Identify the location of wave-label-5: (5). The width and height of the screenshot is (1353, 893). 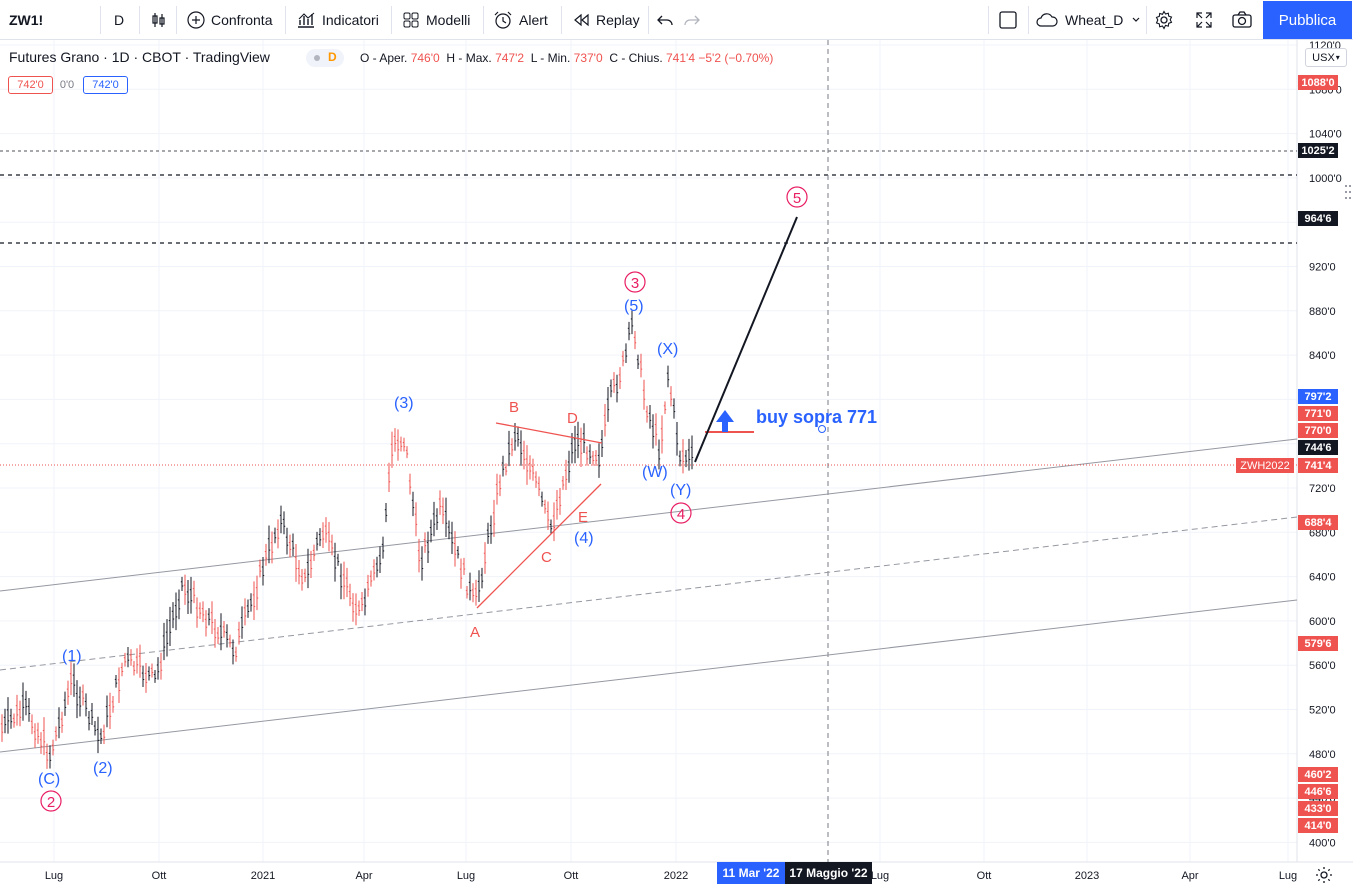
(634, 306).